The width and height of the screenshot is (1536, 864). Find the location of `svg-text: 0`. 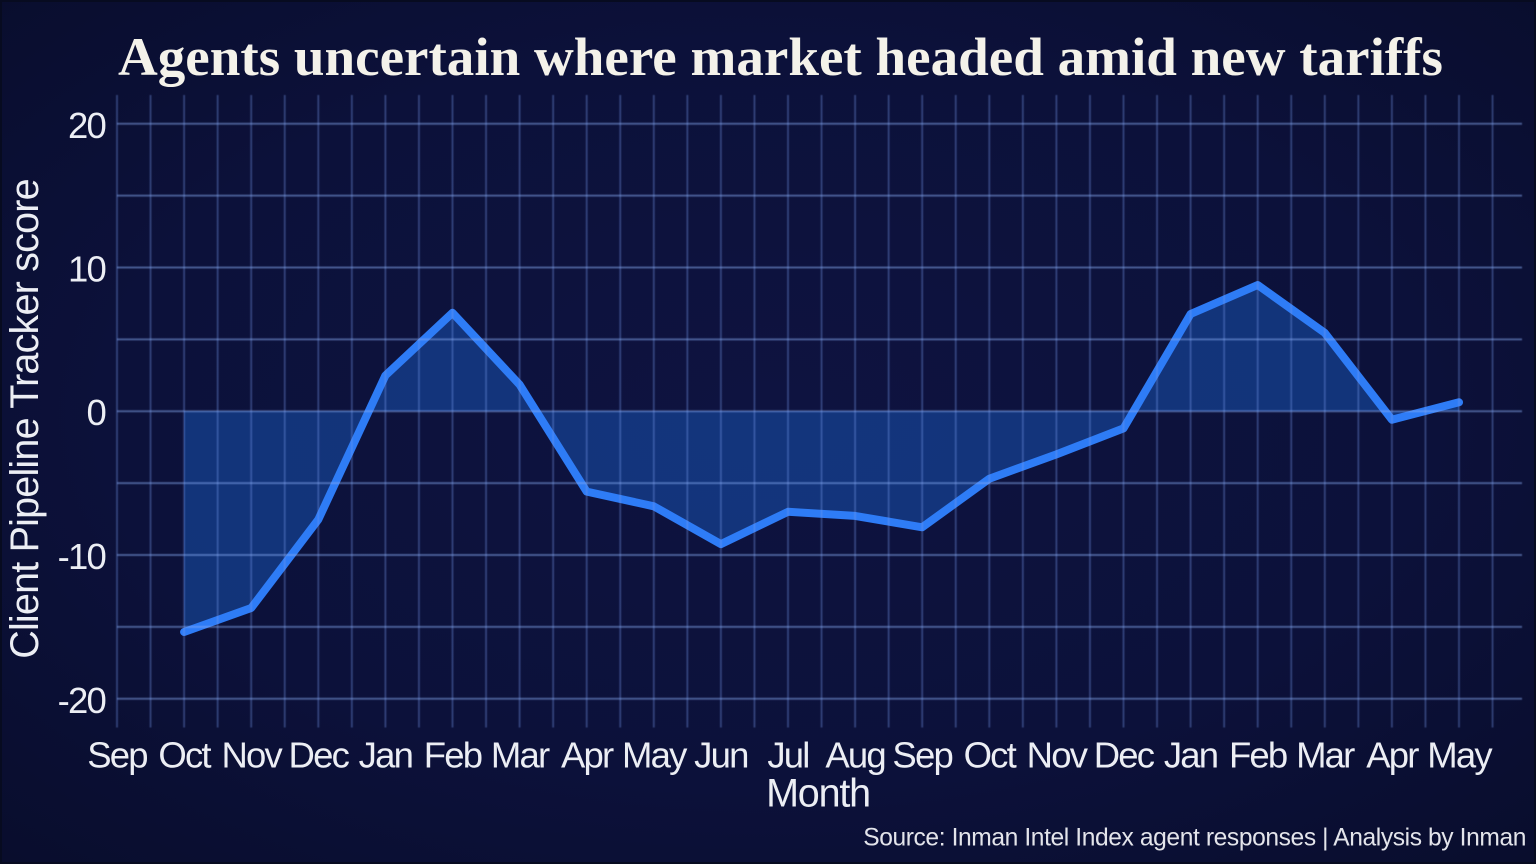

svg-text: 0 is located at coordinates (96, 412).